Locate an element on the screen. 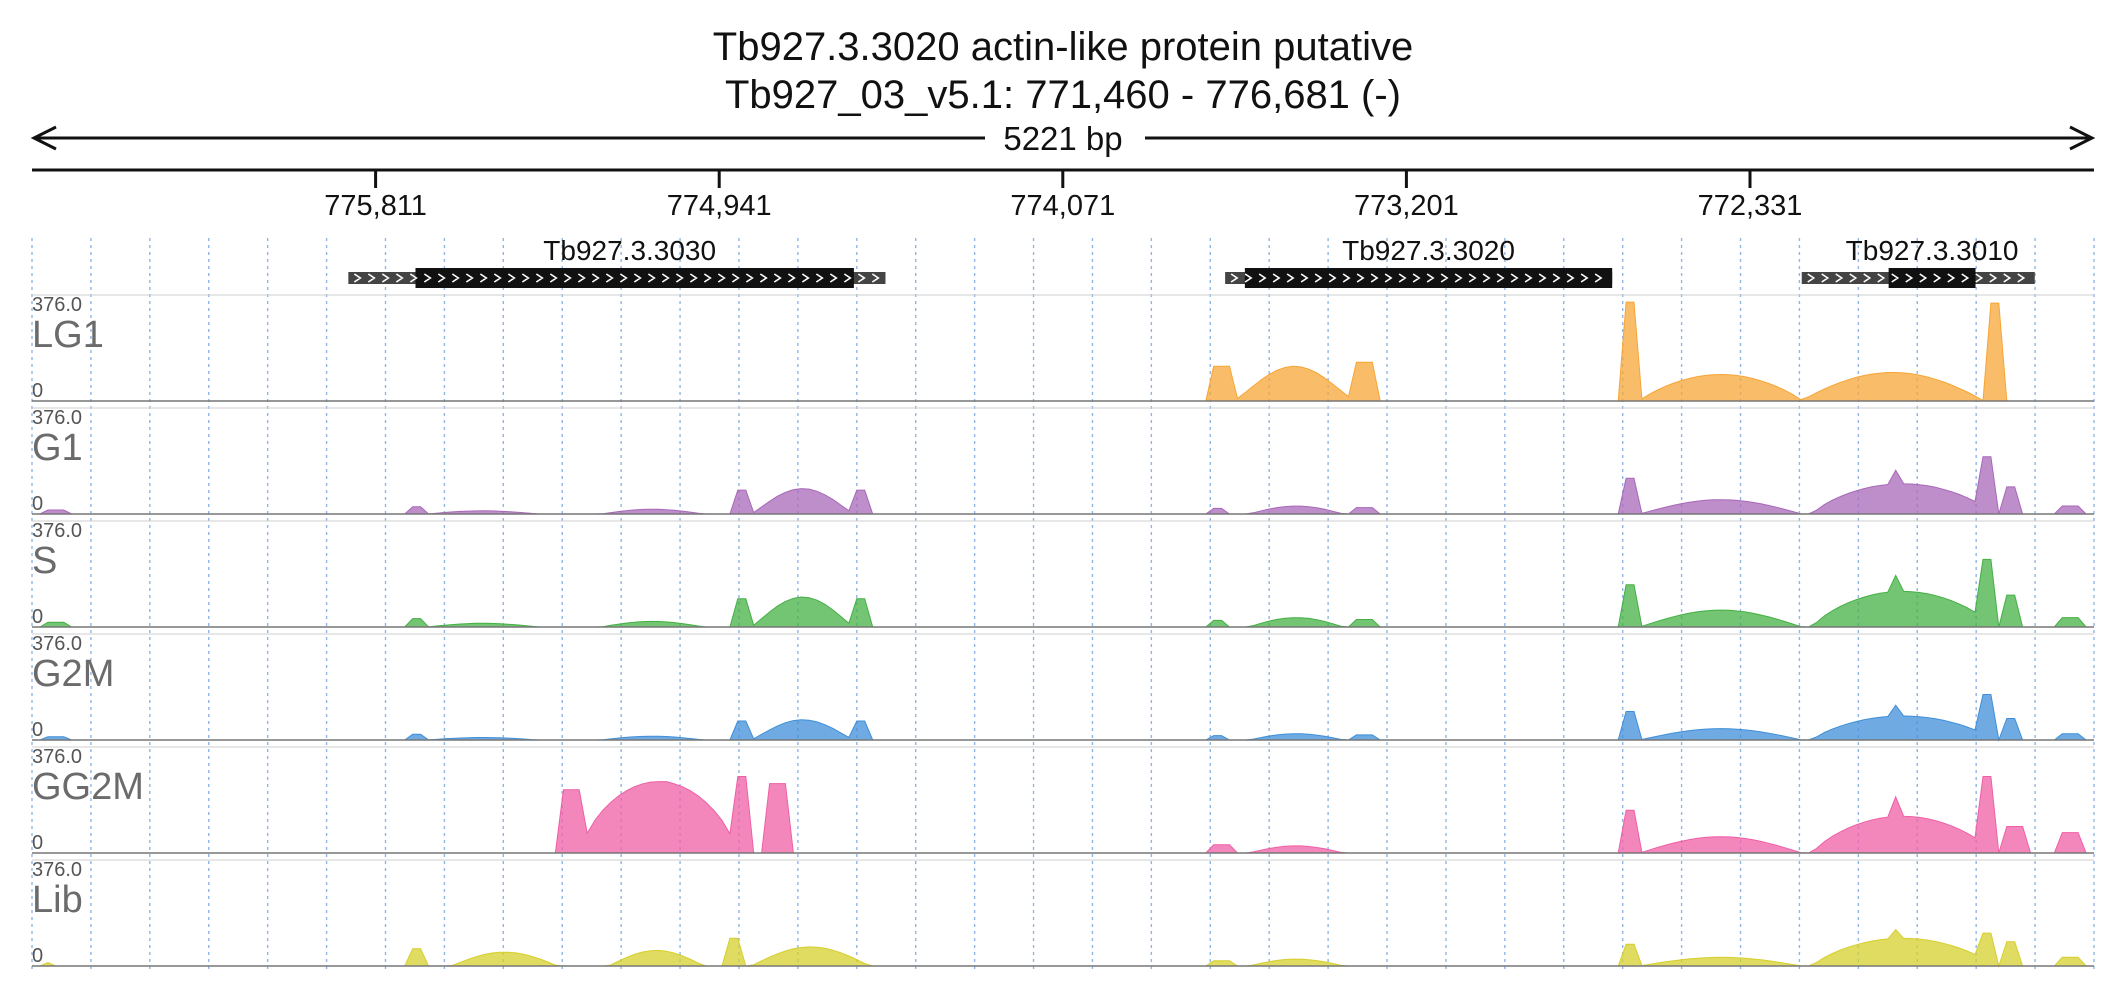  track-name-label: G1 is located at coordinates (57, 448).